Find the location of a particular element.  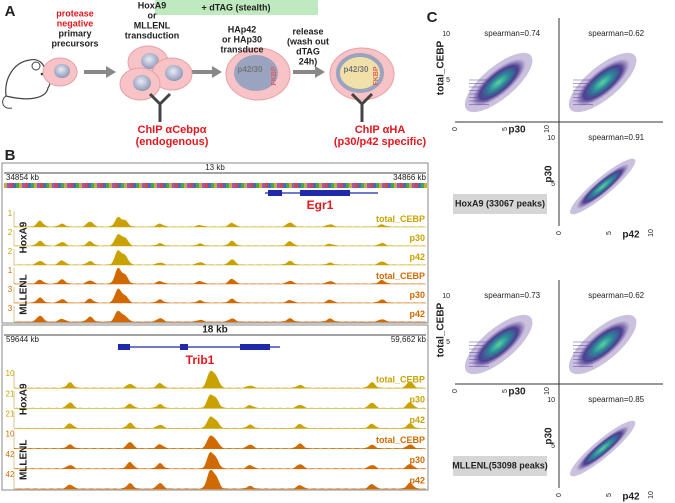

step-text: protease is located at coordinates (75, 13).